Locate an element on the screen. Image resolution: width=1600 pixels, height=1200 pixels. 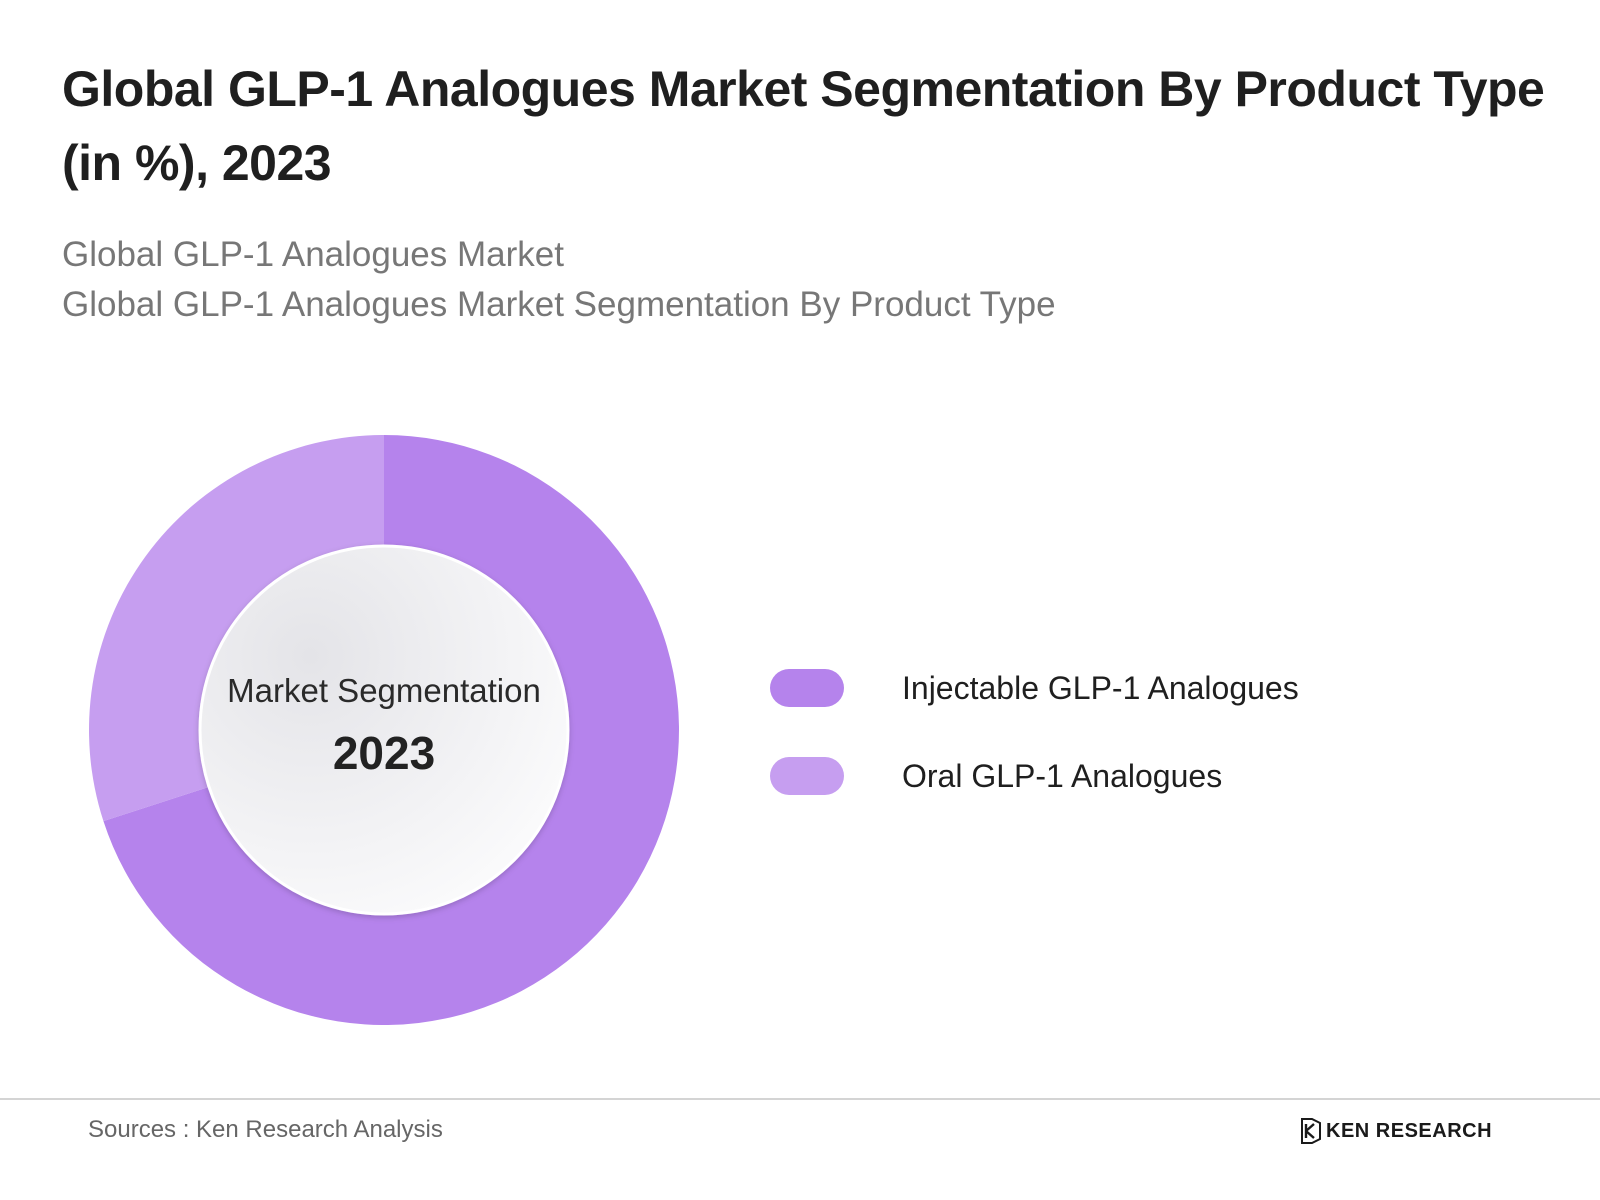
donut-center-label: Market Segmentation is located at coordinates (384, 690).